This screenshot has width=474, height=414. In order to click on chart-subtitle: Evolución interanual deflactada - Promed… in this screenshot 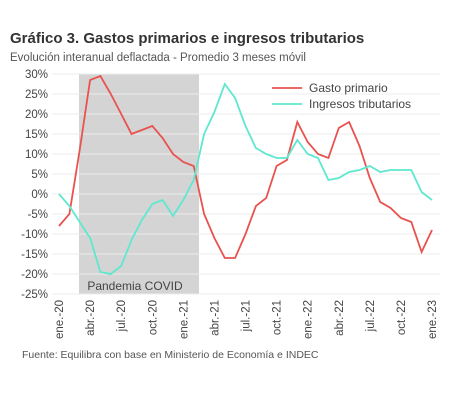, I will do `click(158, 58)`.